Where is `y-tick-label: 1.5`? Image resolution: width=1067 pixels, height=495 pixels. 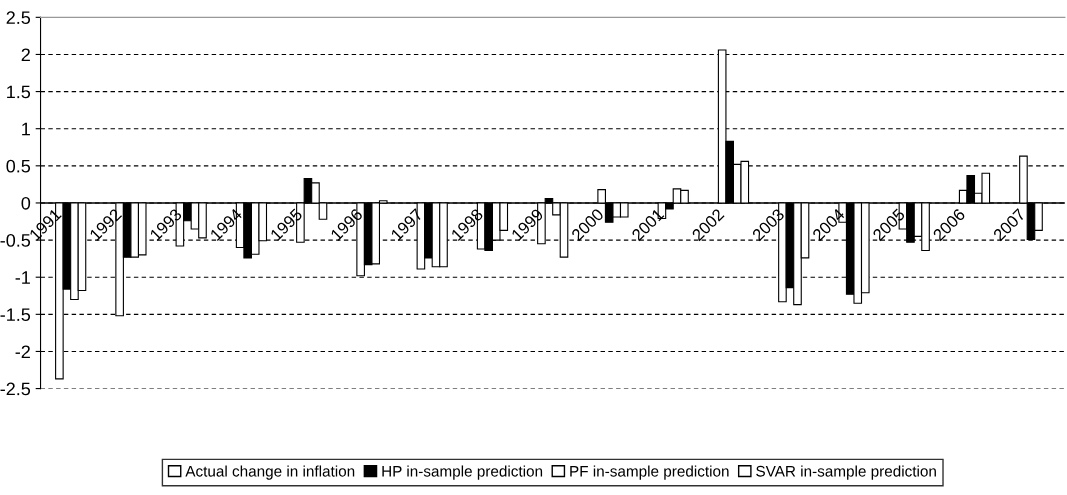 y-tick-label: 1.5 is located at coordinates (19, 92).